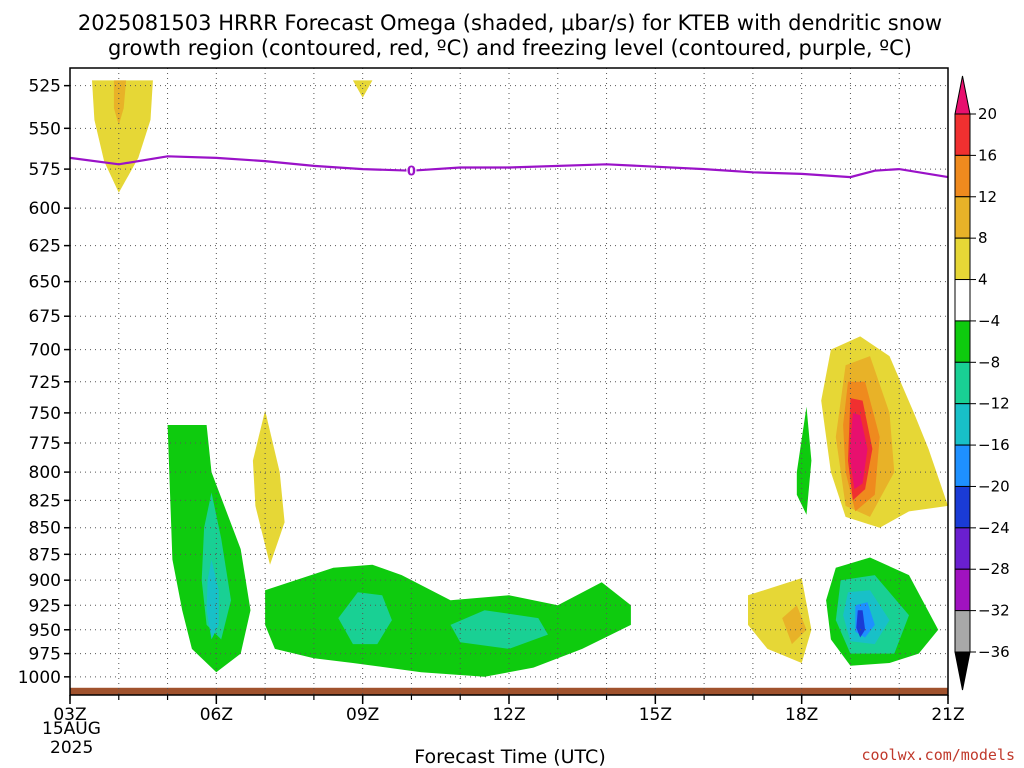  What do you see at coordinates (45, 414) in the screenshot?
I see `y-tick-label-750: 750` at bounding box center [45, 414].